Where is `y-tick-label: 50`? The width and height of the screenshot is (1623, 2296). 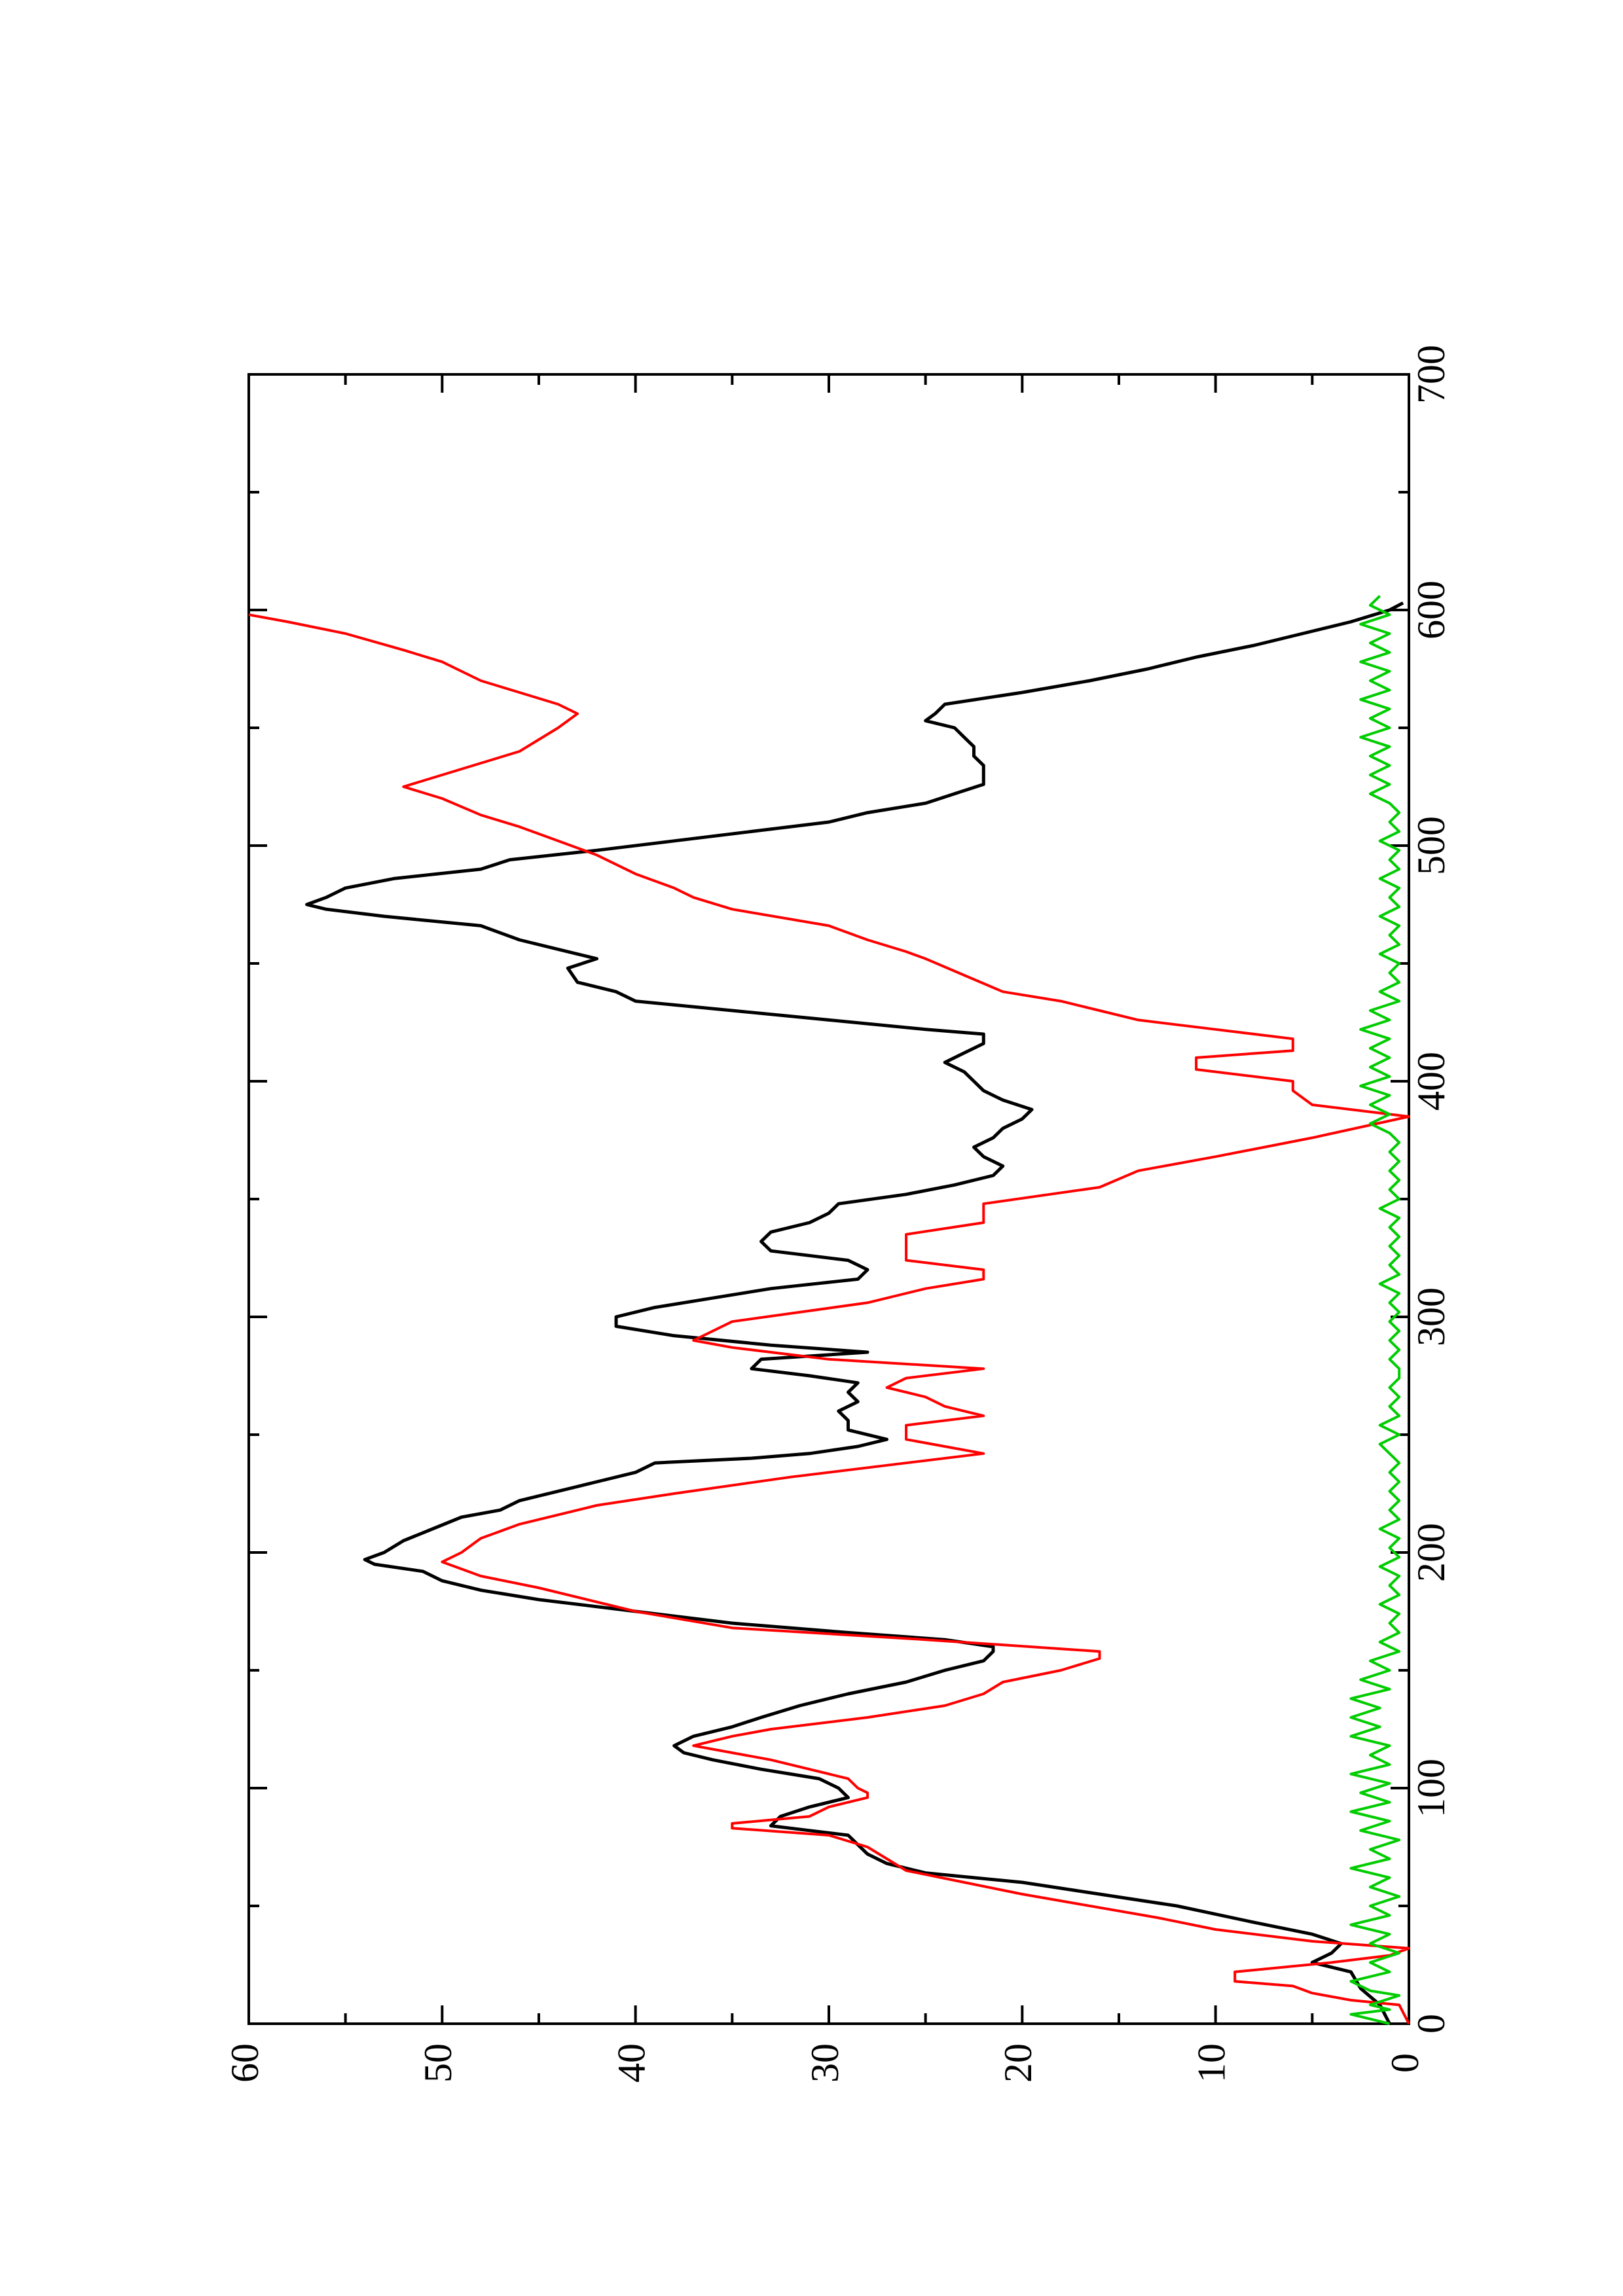
y-tick-label: 50 is located at coordinates (438, 2063).